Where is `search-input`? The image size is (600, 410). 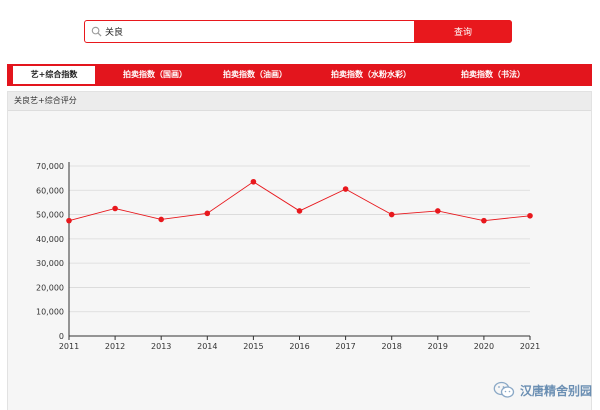 search-input is located at coordinates (255, 31).